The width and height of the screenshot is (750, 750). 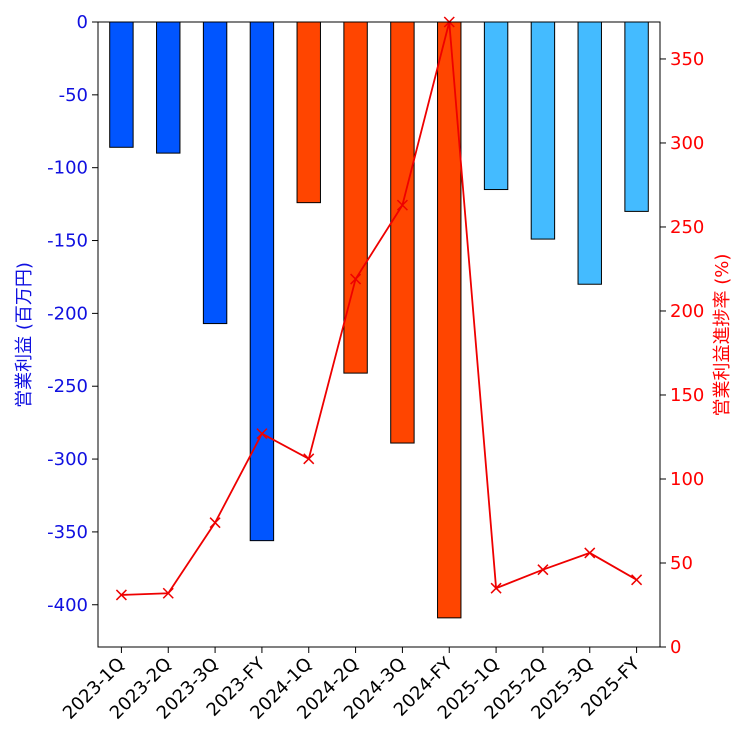 I want to click on line-marker-2025-2Q, so click(x=543, y=570).